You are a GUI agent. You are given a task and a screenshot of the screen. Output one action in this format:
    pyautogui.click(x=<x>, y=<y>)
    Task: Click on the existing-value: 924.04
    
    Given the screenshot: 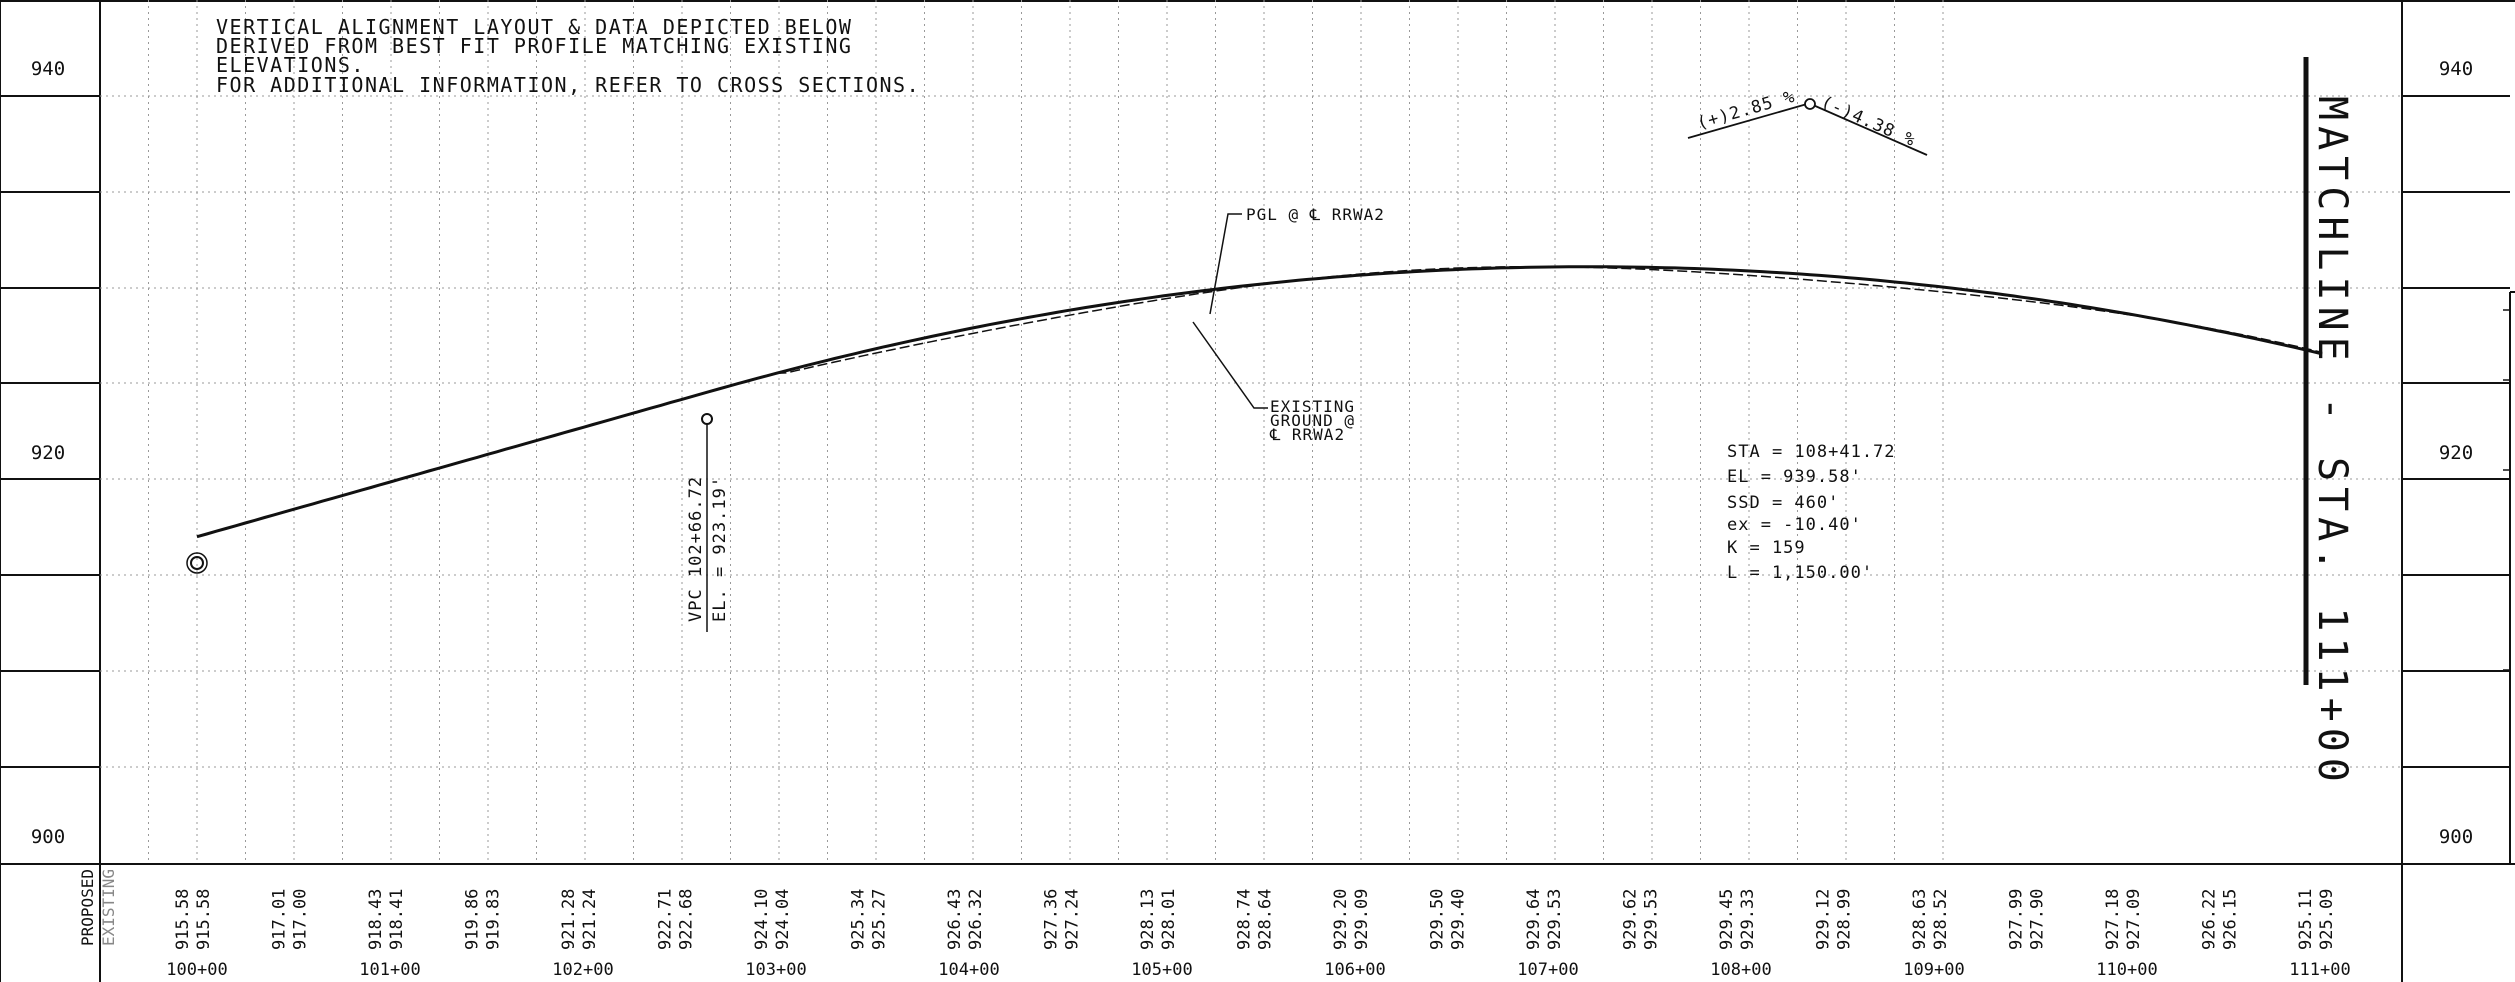 What is the action you would take?
    pyautogui.click(x=783, y=919)
    